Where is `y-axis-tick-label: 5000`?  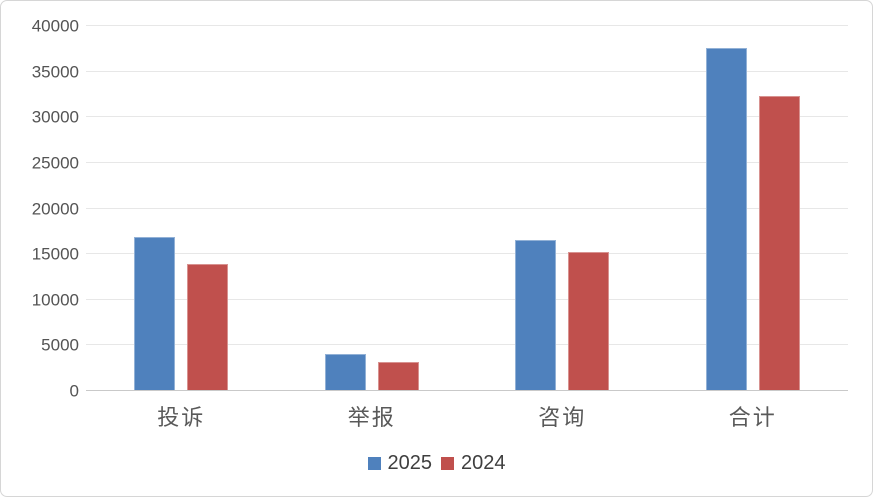
y-axis-tick-label: 5000 is located at coordinates (60, 345).